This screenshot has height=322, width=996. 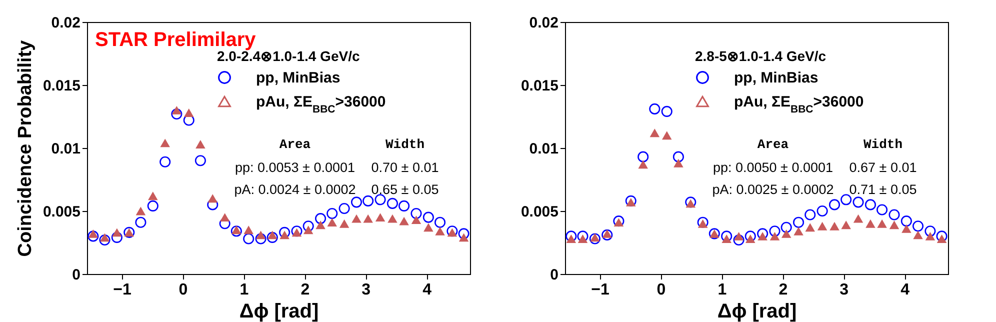 What do you see at coordinates (776, 78) in the screenshot?
I see `legend-label: pp, MinBias` at bounding box center [776, 78].